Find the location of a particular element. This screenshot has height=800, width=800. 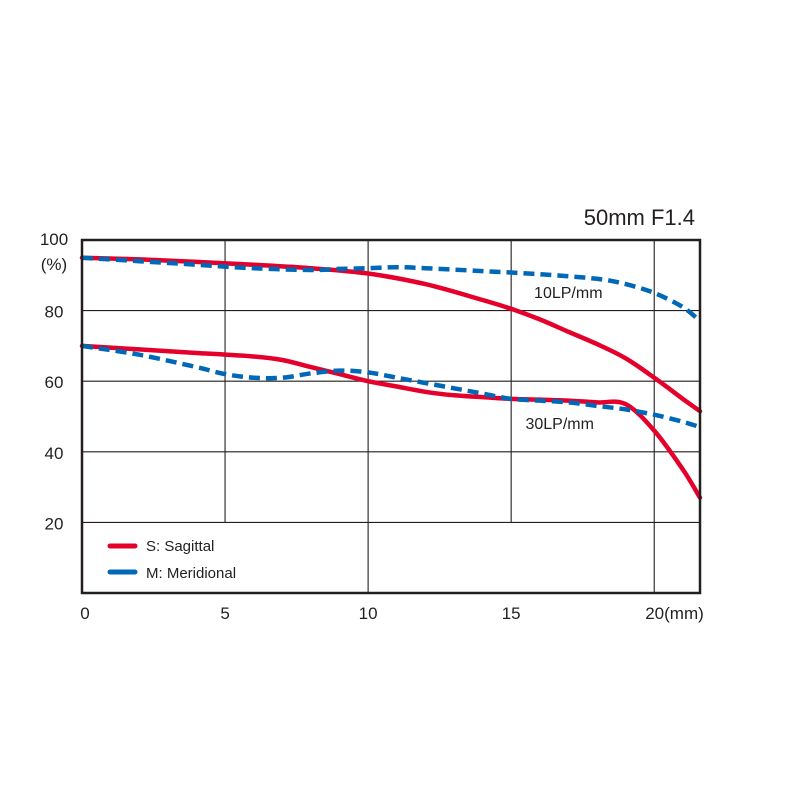

x-tick-label-5: 5 is located at coordinates (224, 613).